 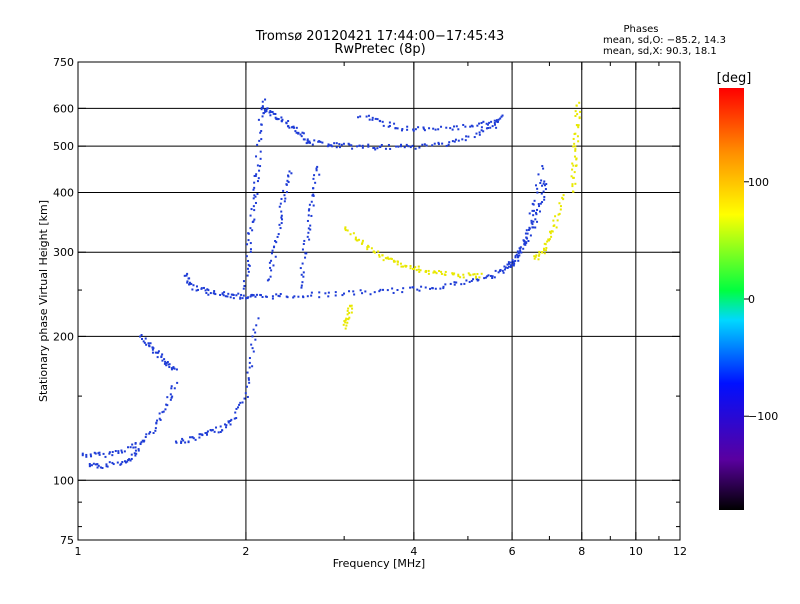 What do you see at coordinates (731, 299) in the screenshot?
I see `colorbar` at bounding box center [731, 299].